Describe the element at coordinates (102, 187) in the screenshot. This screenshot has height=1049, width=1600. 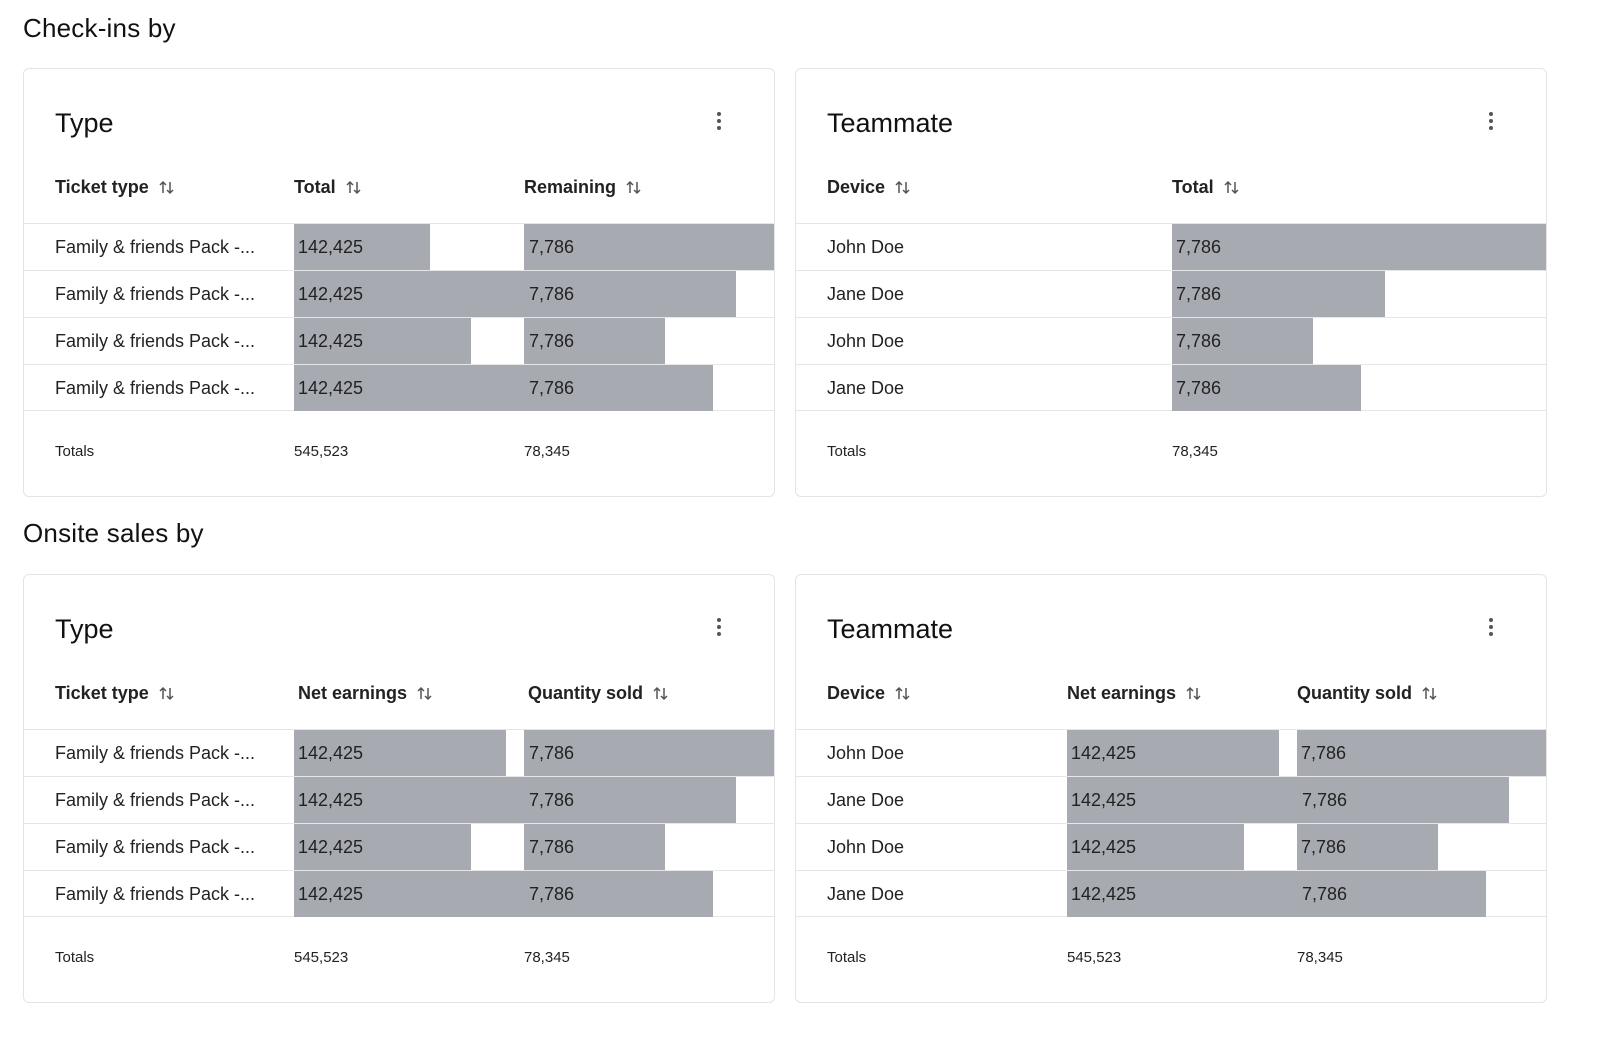
I see `column-header-label: Ticket type` at that location.